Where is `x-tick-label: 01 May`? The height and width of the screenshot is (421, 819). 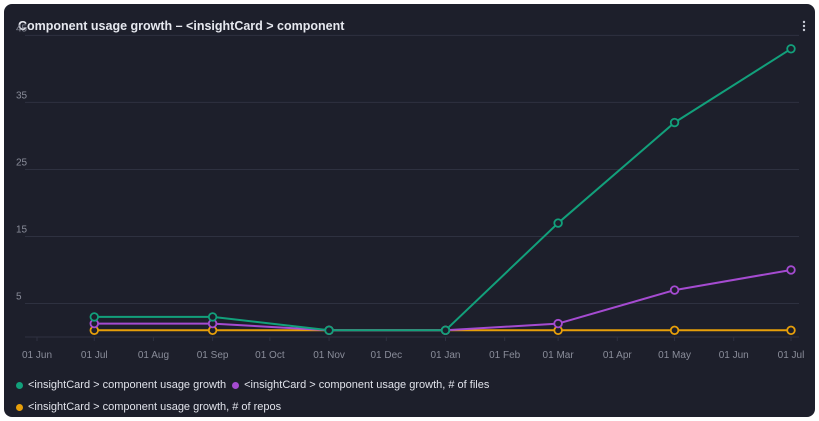 x-tick-label: 01 May is located at coordinates (674, 355).